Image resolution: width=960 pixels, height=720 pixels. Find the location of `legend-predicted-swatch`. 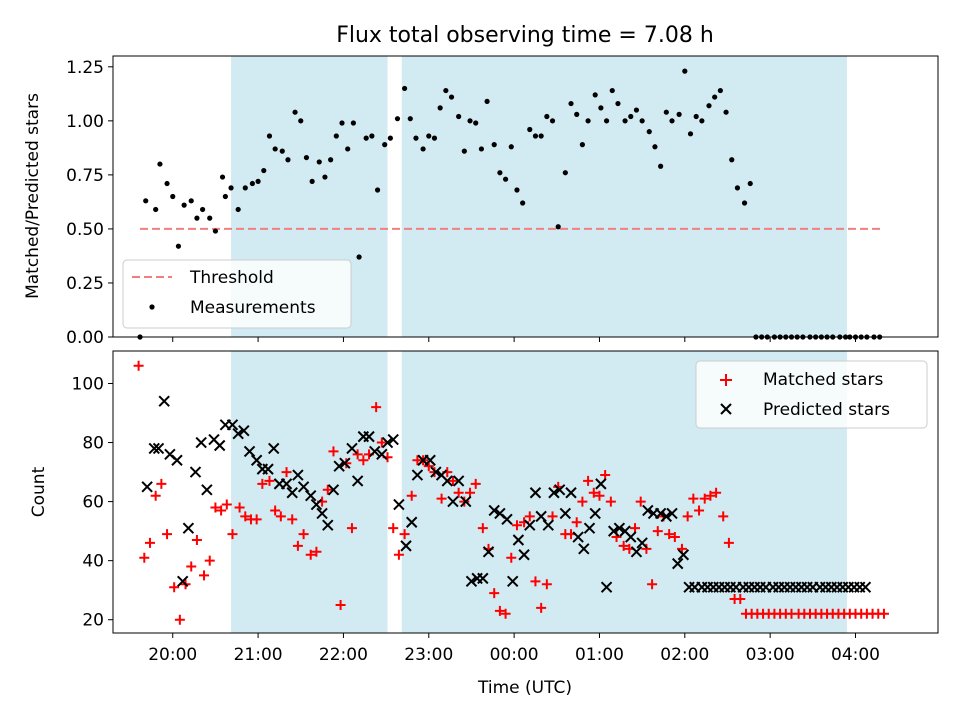

legend-predicted-swatch is located at coordinates (726, 409).